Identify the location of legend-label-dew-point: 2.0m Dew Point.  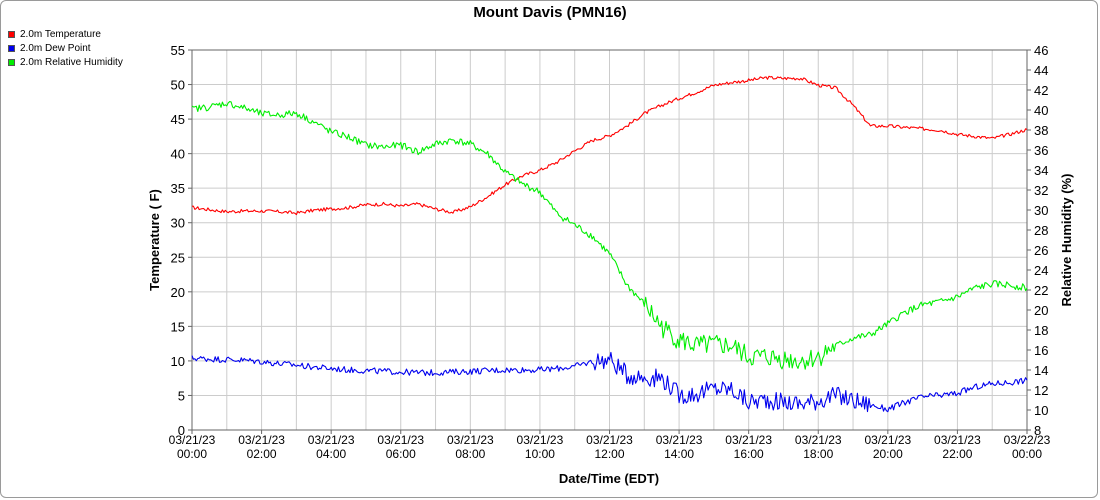
(55, 48).